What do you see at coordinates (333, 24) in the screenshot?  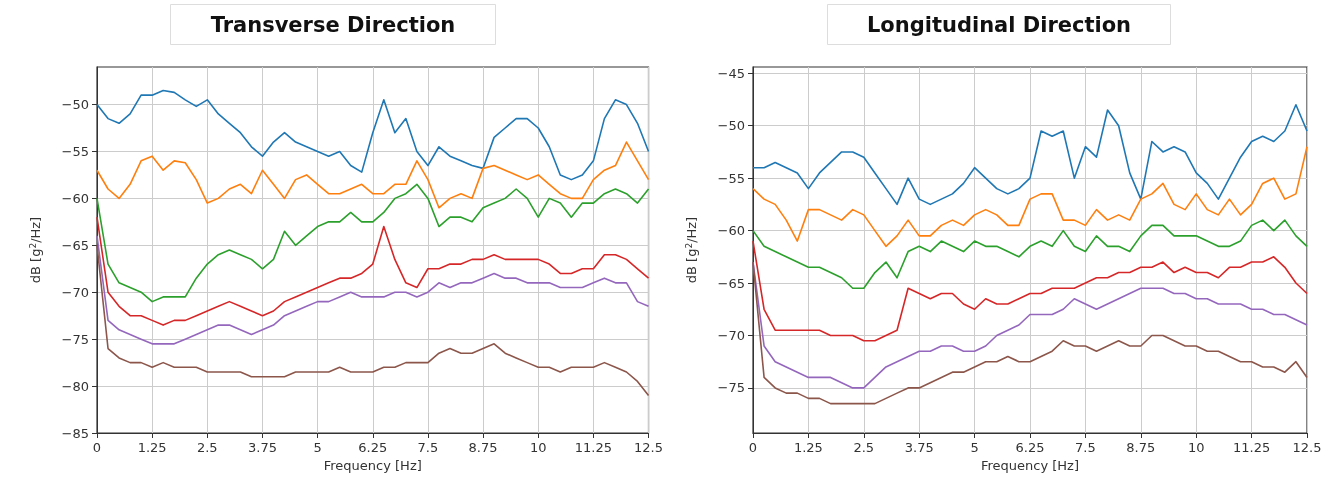 I see `chart-title: Transverse Direction` at bounding box center [333, 24].